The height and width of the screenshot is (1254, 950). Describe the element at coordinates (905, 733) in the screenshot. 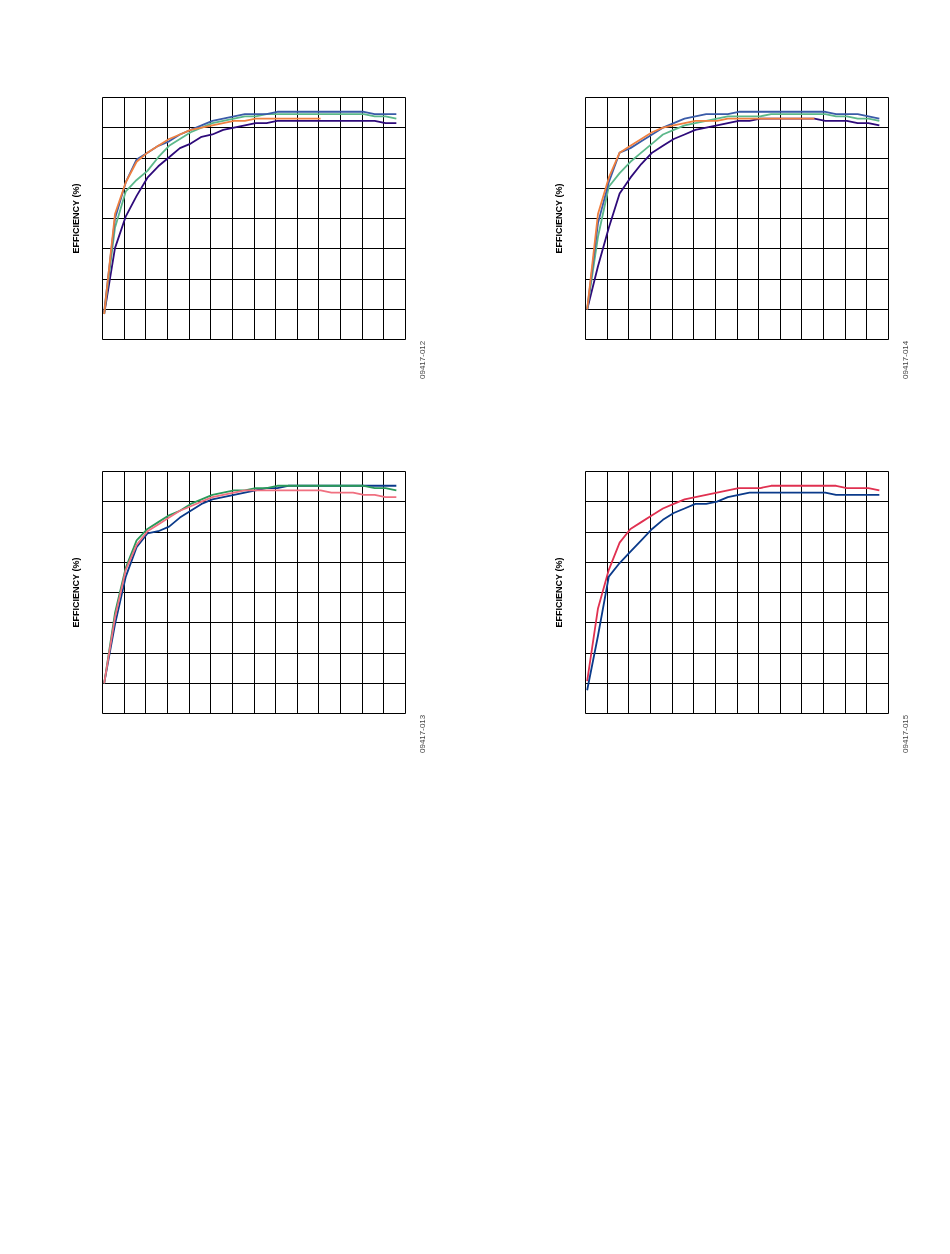

I see `text: 09417-015` at that location.